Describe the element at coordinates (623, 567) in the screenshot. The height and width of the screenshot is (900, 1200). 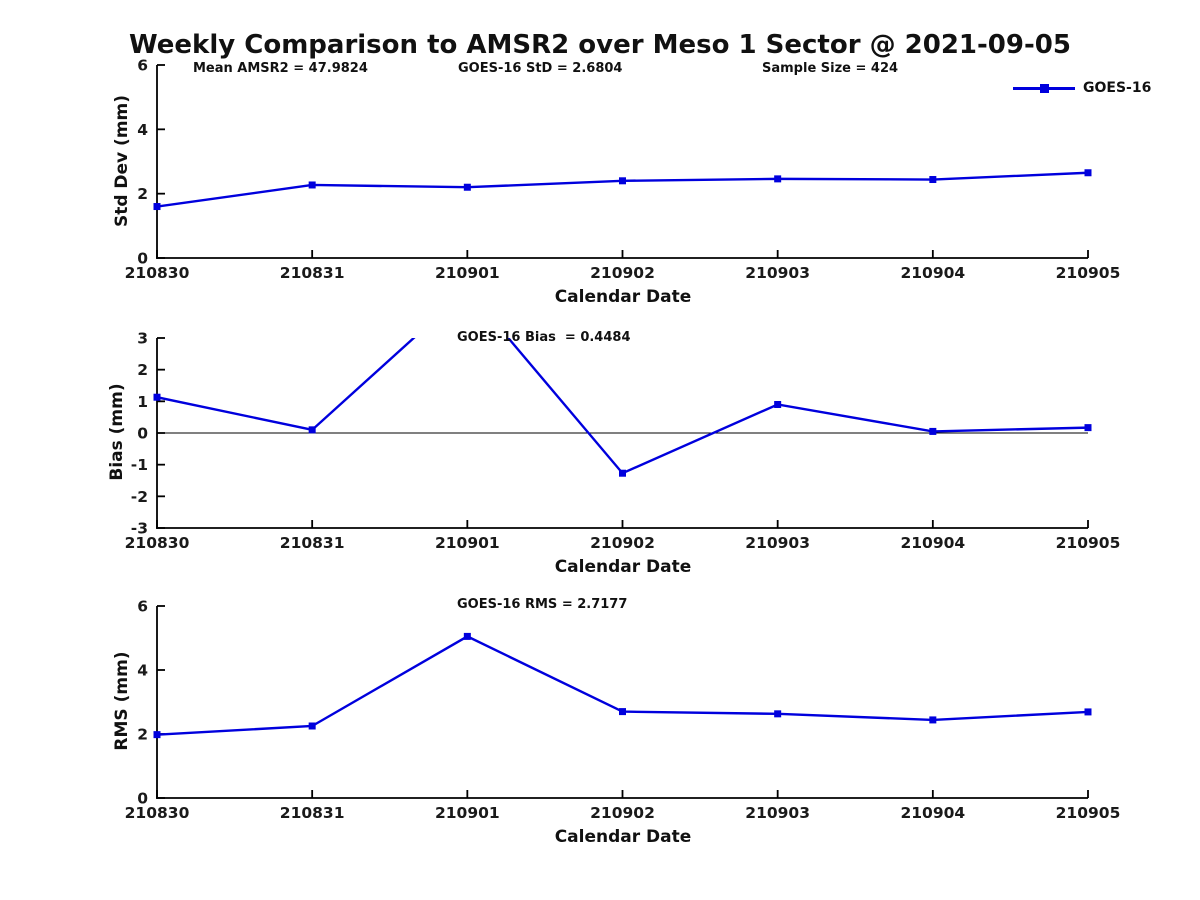
I see `bias-x-axis-label: Calendar Date` at that location.